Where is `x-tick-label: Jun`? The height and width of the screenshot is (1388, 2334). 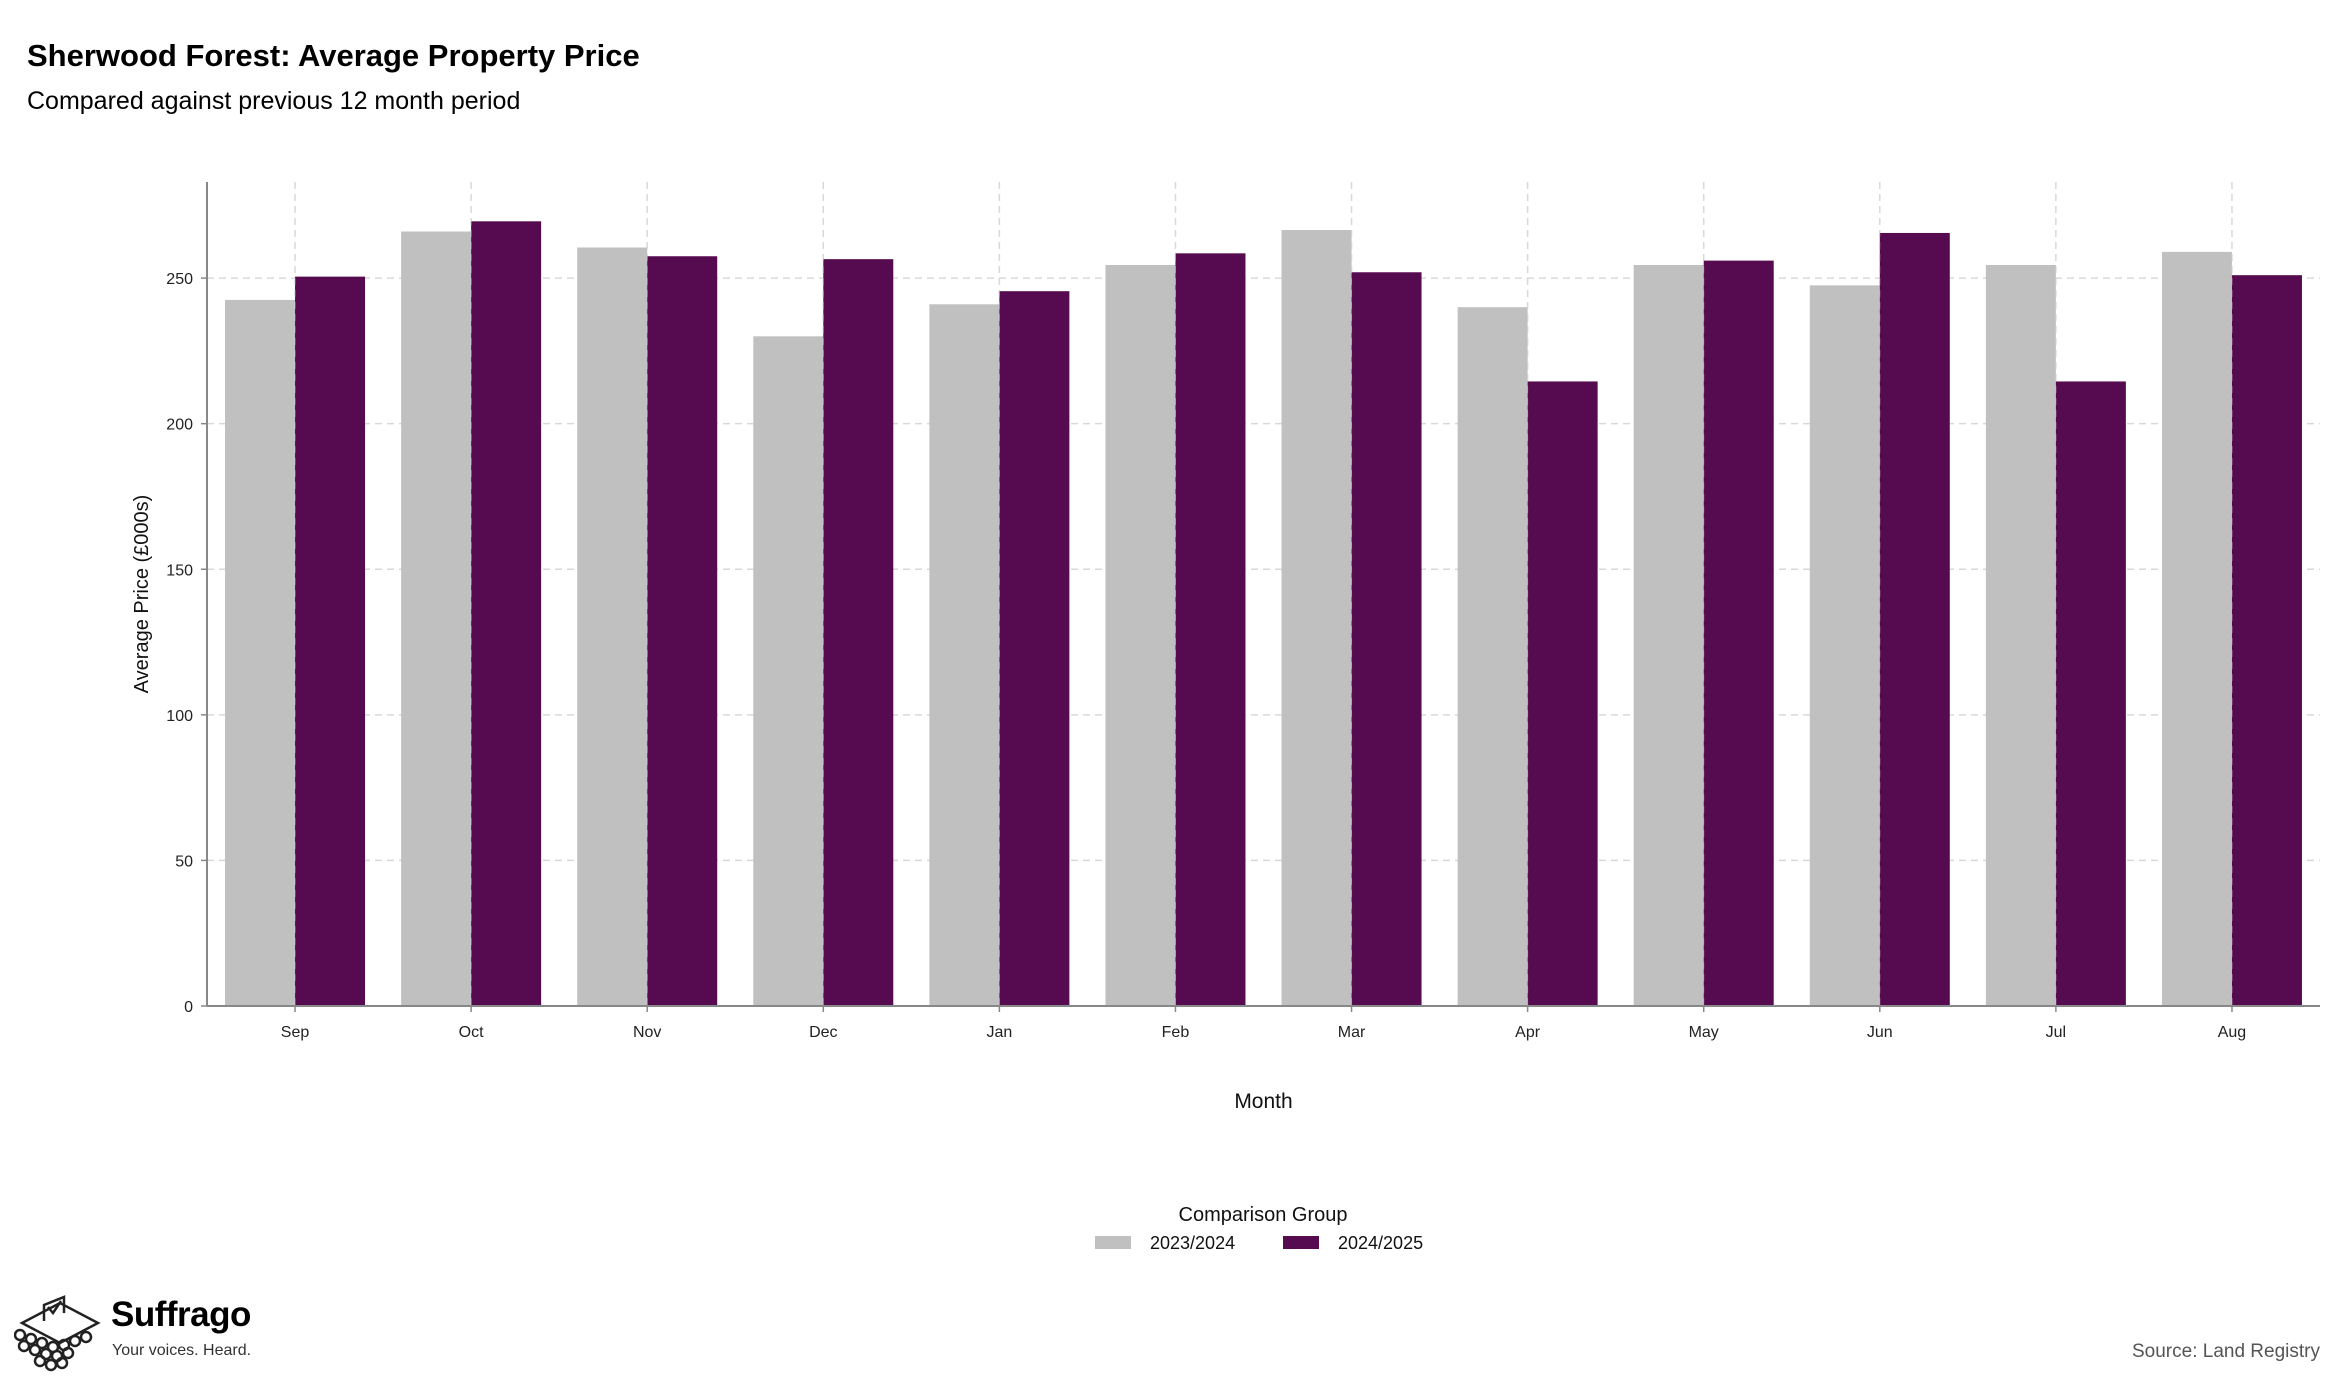 x-tick-label: Jun is located at coordinates (1880, 1032).